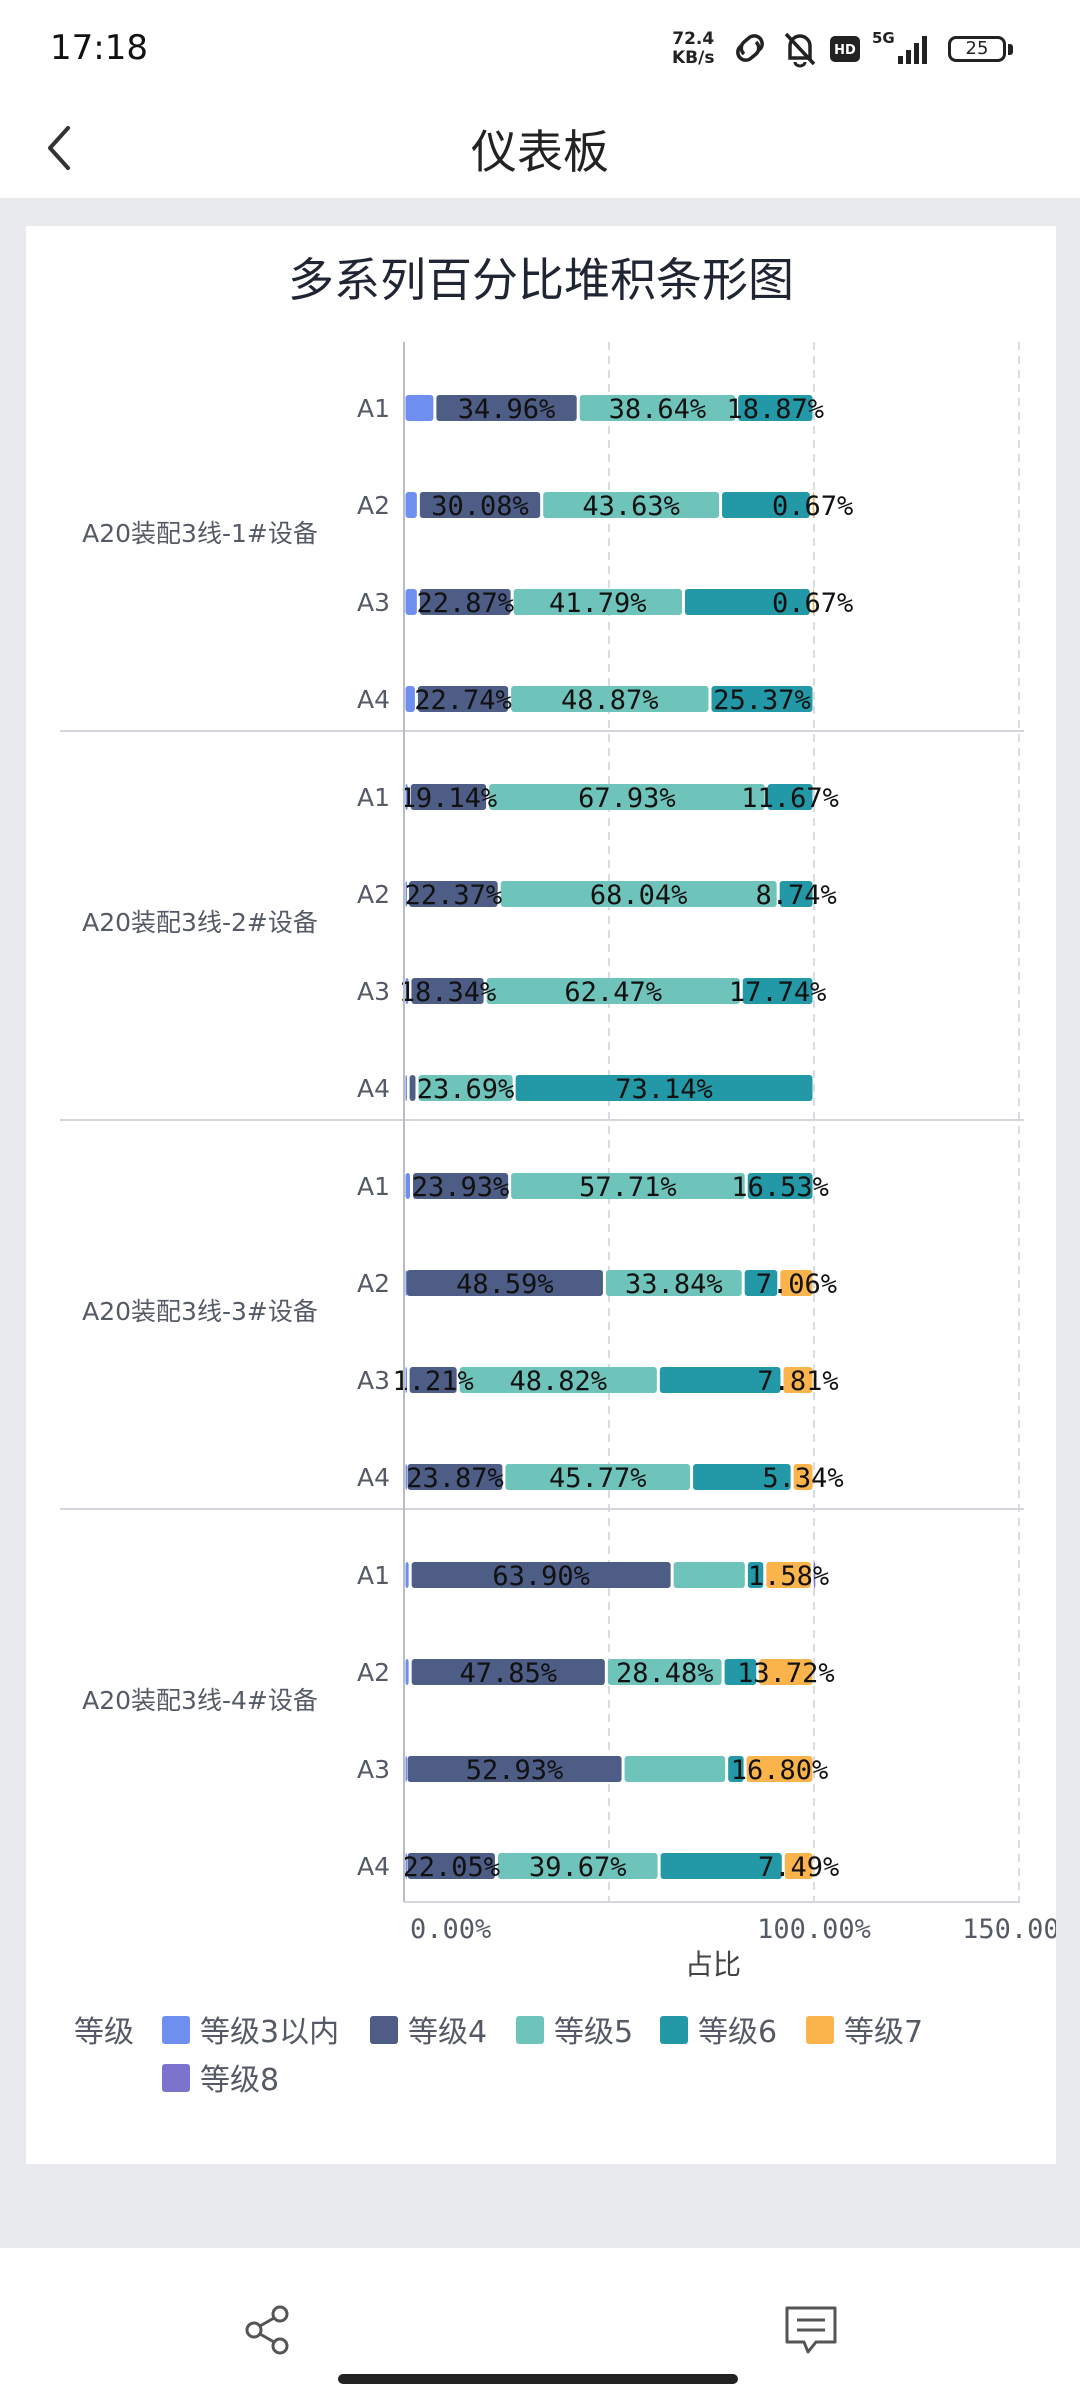 This screenshot has height=2400, width=1080. I want to click on home-indicator, so click(538, 2379).